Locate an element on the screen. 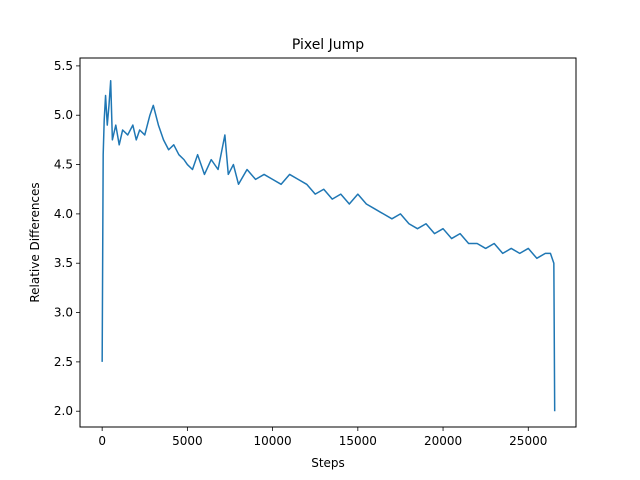  y-tick-label: 5.5 is located at coordinates (63, 66).